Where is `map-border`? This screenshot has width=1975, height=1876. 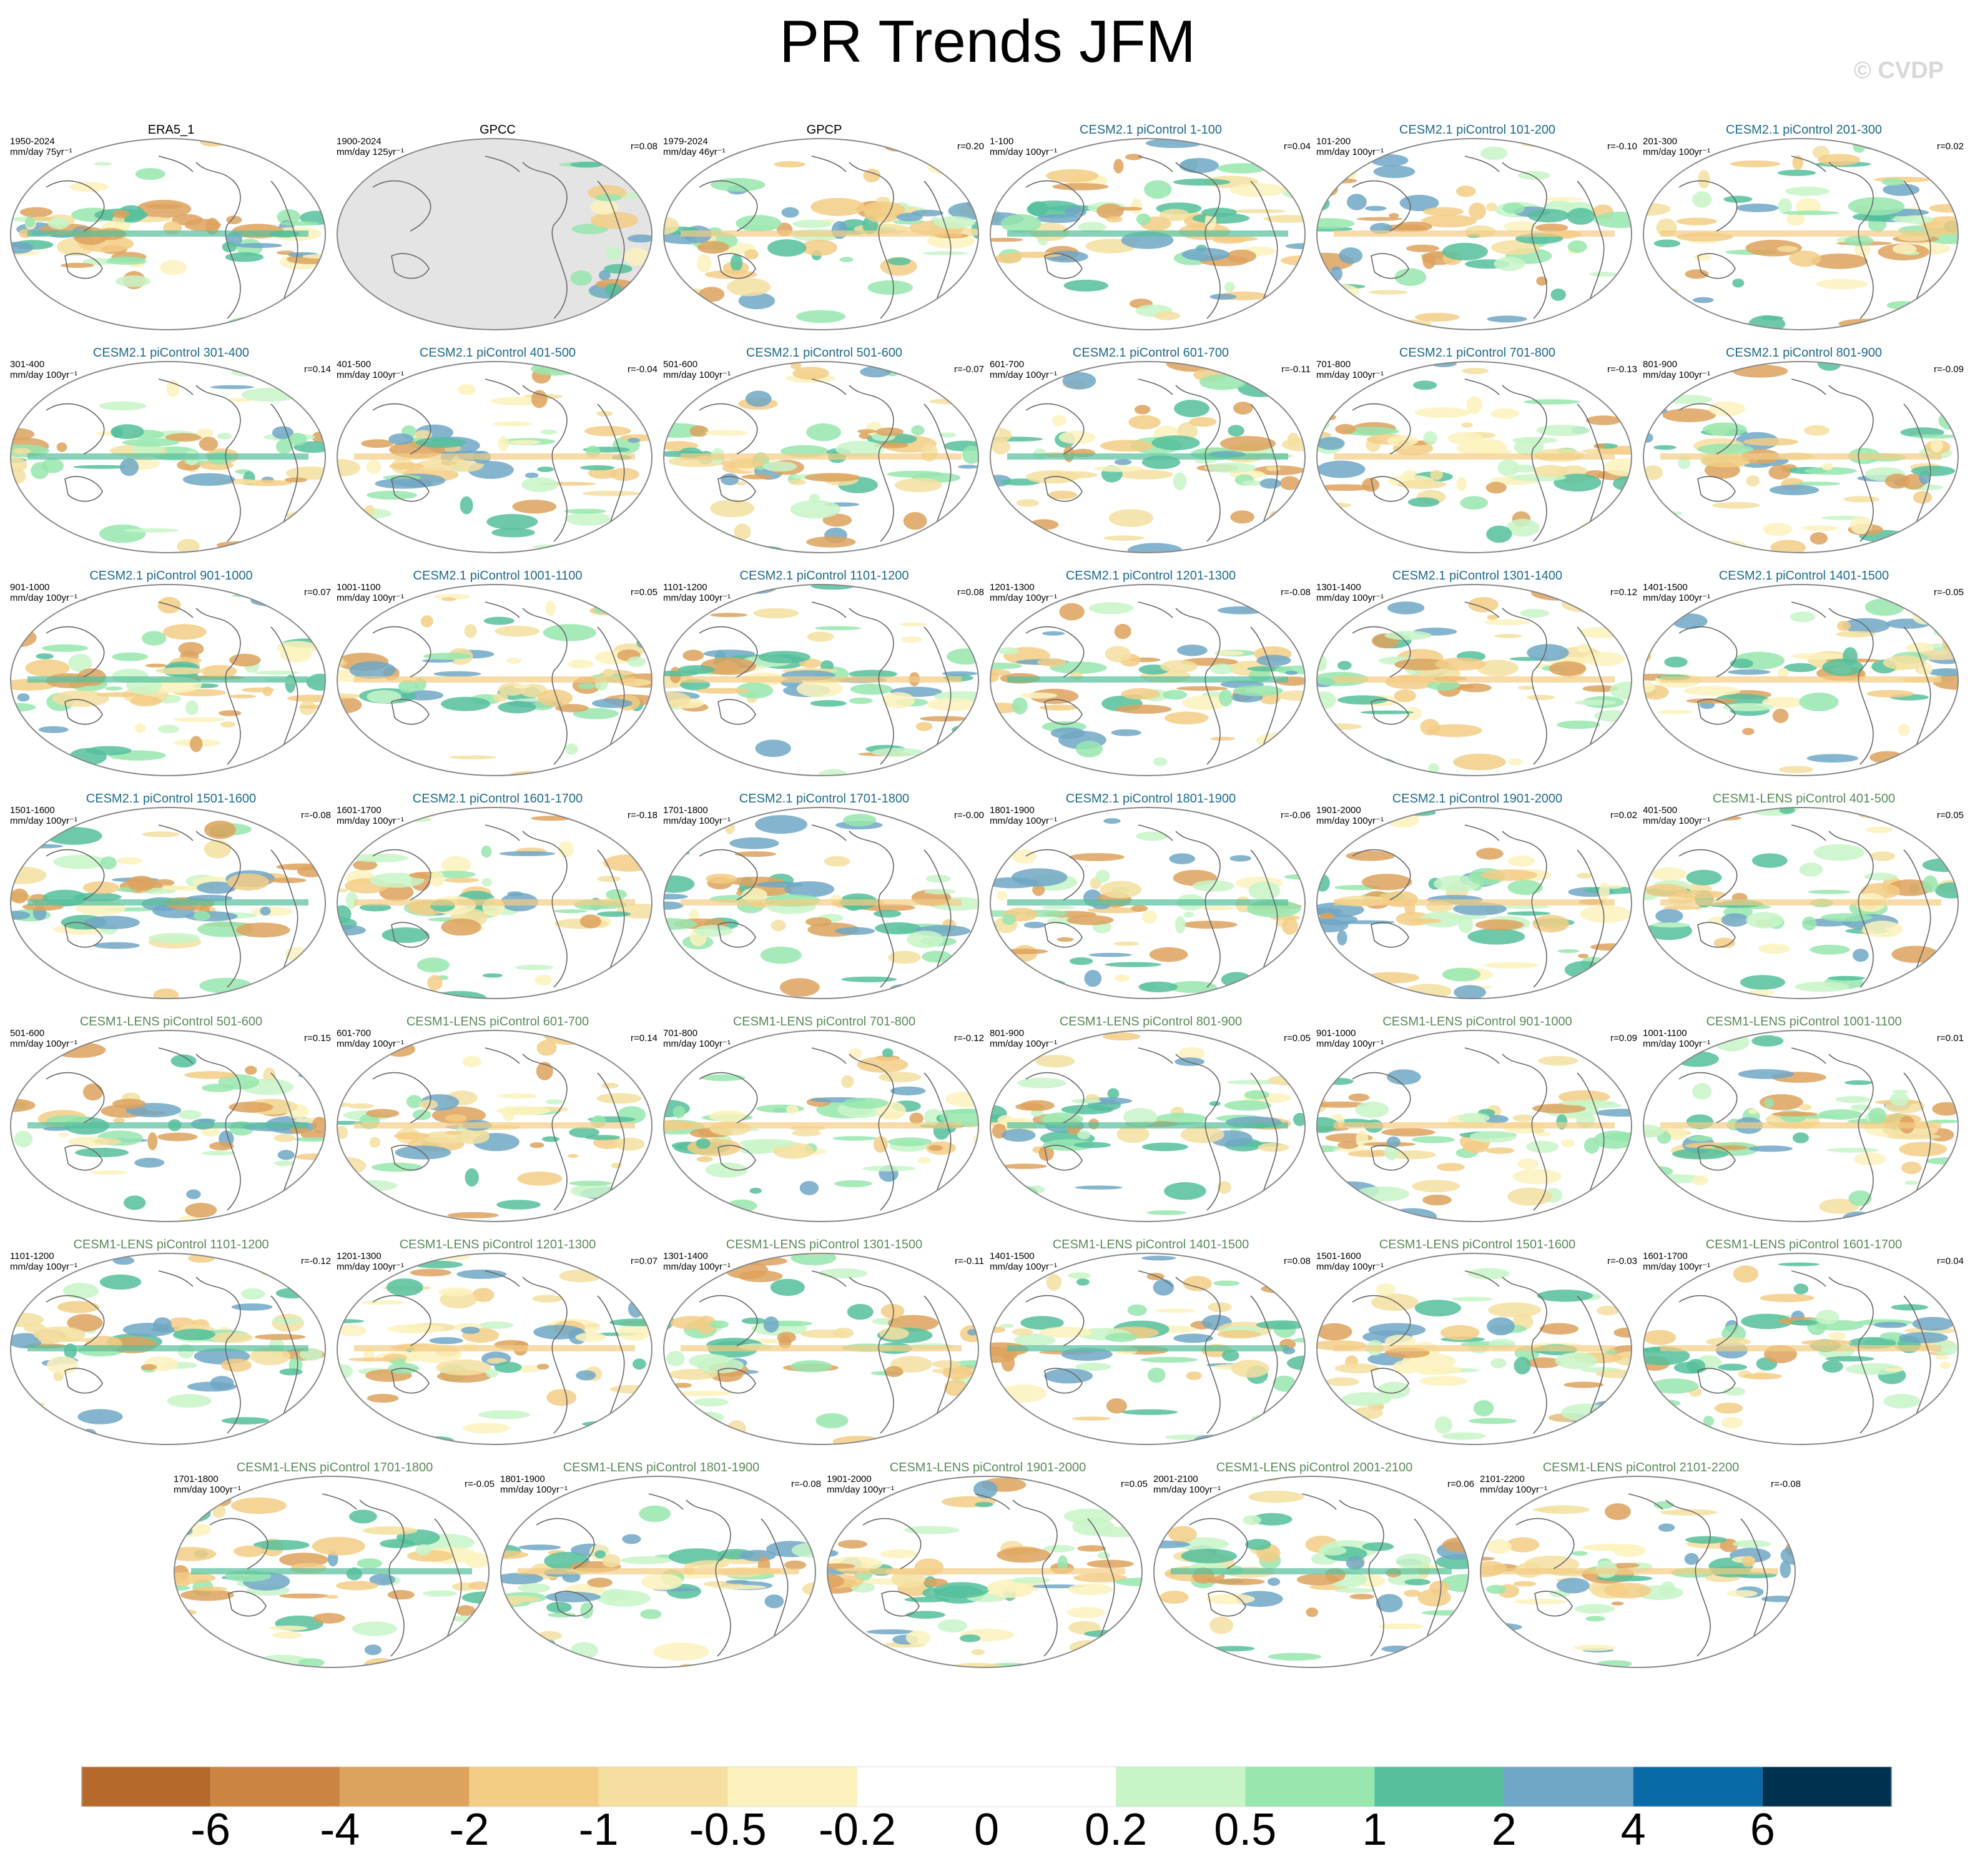 map-border is located at coordinates (1148, 234).